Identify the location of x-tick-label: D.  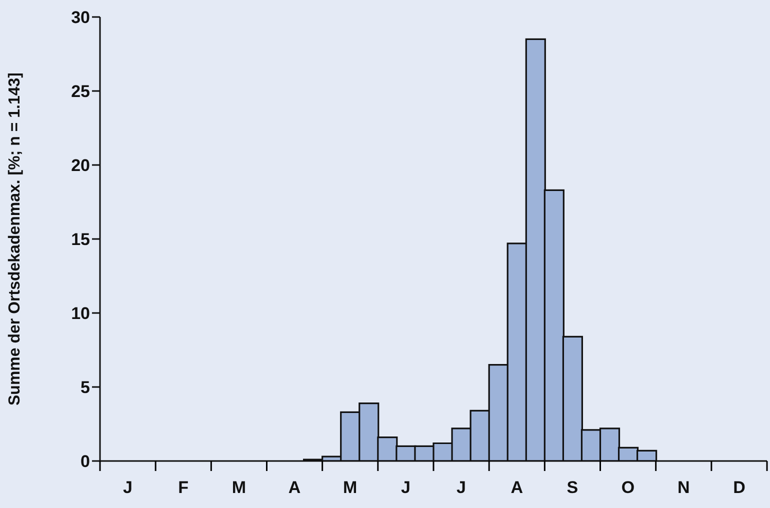
(739, 487).